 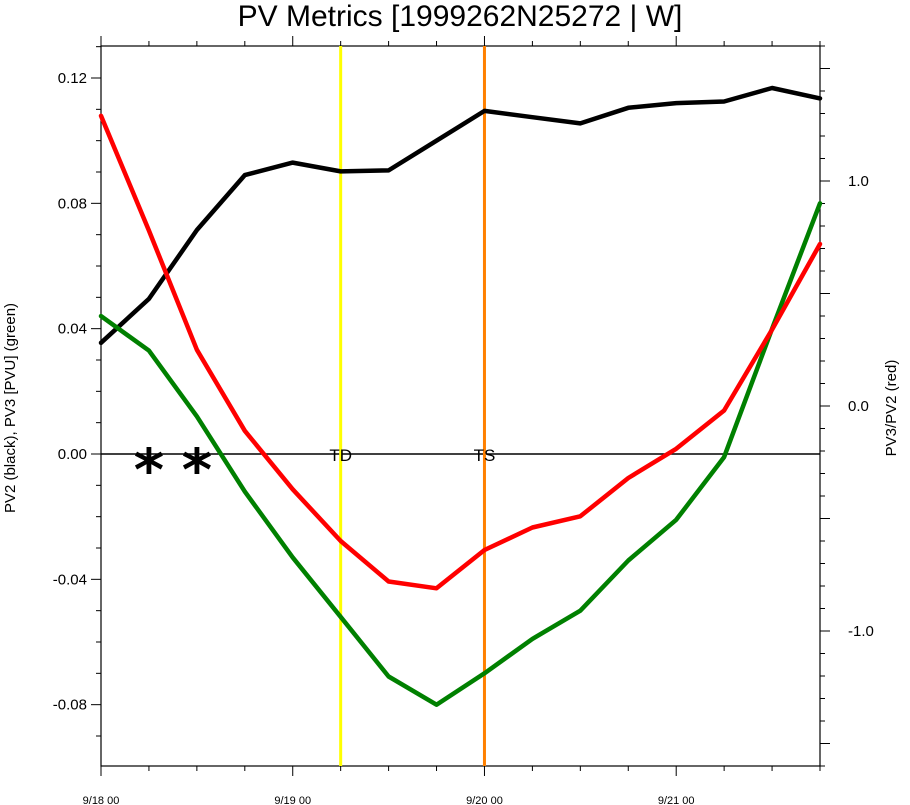 I want to click on chart-title: PV Metrics [1999262N25272 | W], so click(x=460, y=16).